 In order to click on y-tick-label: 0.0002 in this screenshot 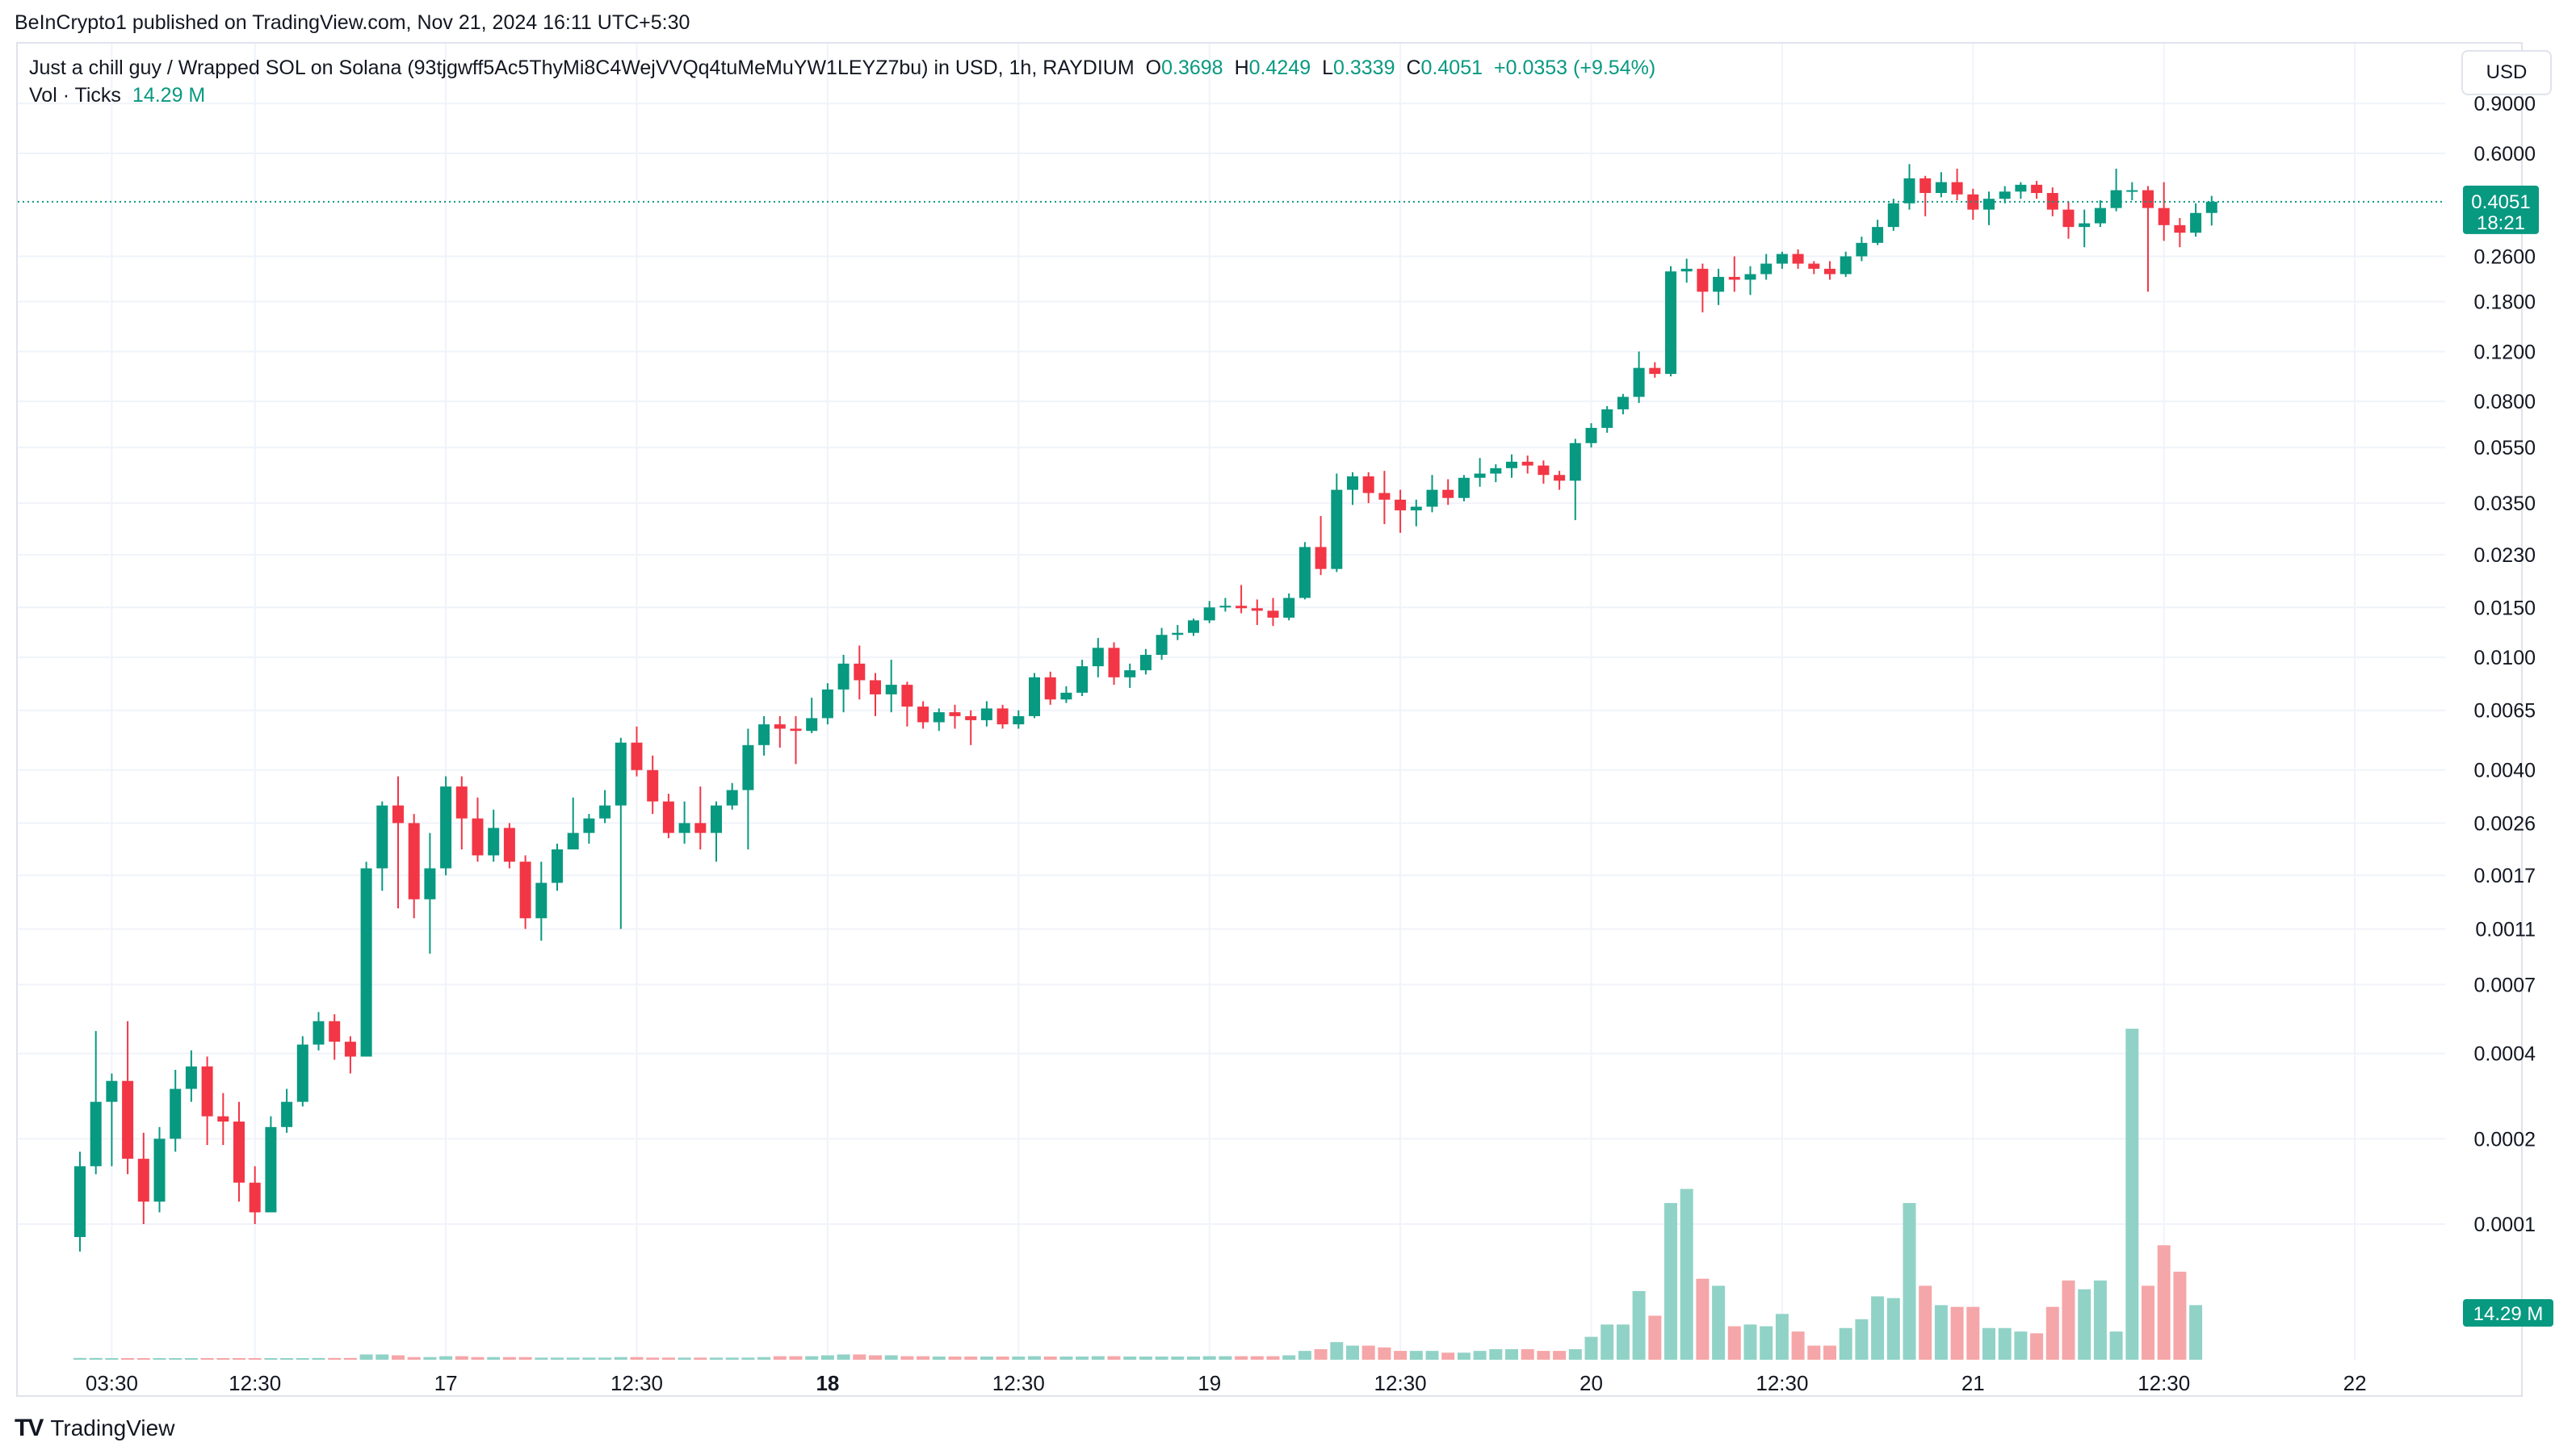, I will do `click(2505, 1140)`.